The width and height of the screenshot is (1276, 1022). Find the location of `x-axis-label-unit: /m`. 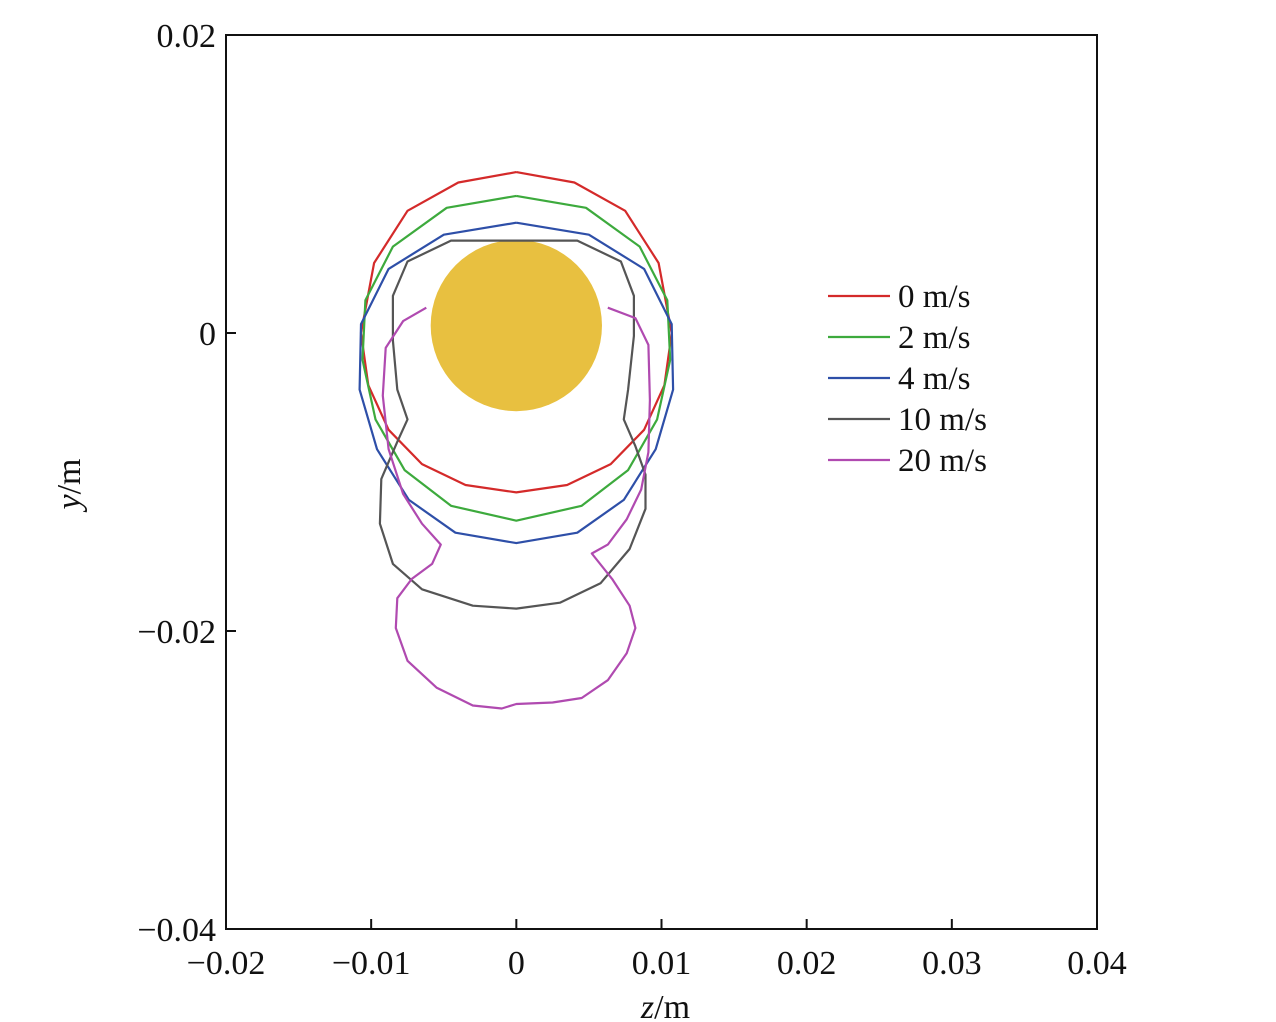

x-axis-label-unit: /m is located at coordinates (672, 1005).